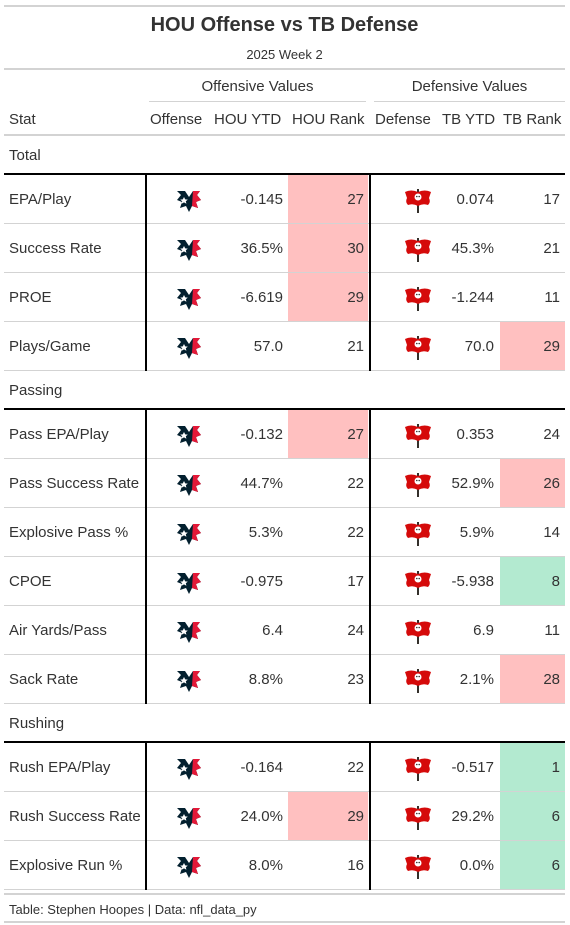 The width and height of the screenshot is (570, 925). What do you see at coordinates (532, 119) in the screenshot?
I see `col-header-tb-rank: TB Rank` at bounding box center [532, 119].